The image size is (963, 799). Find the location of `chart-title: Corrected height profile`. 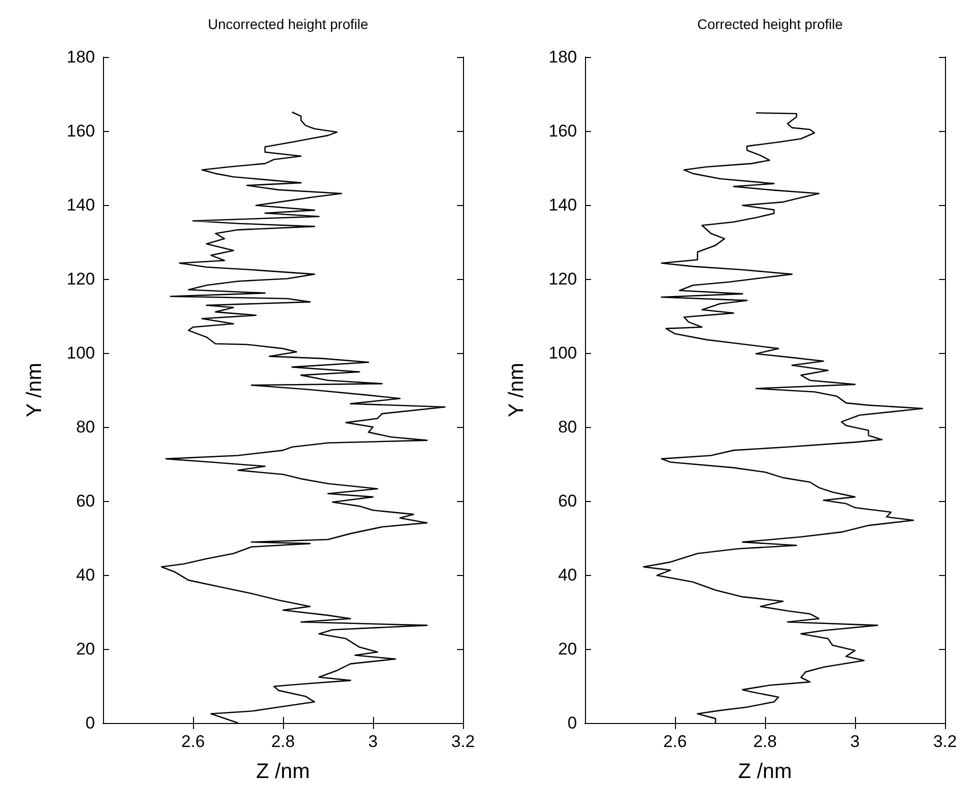

chart-title: Corrected height profile is located at coordinates (770, 24).